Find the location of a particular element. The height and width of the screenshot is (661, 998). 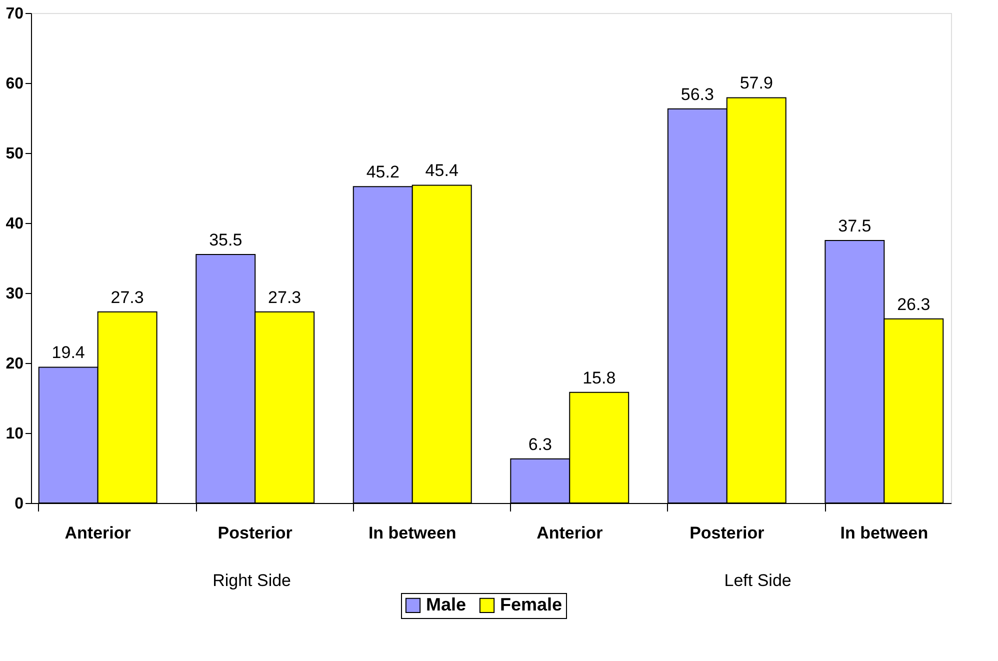

data-label: 19.4 is located at coordinates (68, 352).